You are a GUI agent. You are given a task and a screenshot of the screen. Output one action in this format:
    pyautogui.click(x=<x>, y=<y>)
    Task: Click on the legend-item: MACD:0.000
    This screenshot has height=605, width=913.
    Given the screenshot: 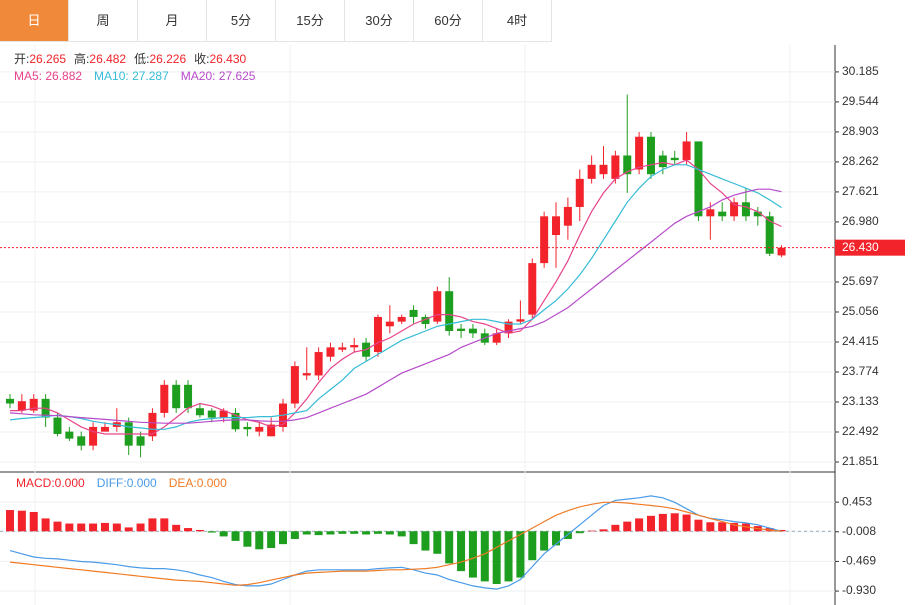 What is the action you would take?
    pyautogui.click(x=50, y=483)
    